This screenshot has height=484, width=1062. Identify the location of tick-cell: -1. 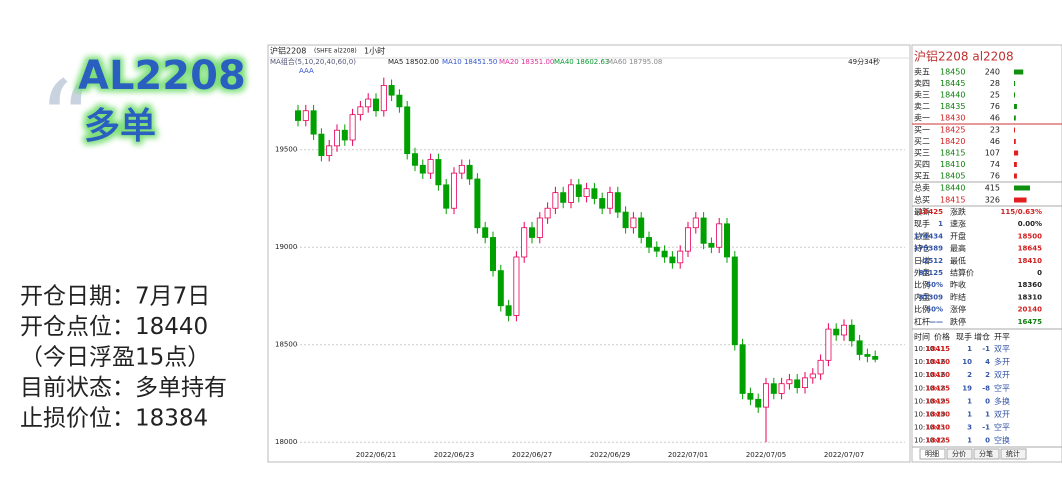
(986, 428).